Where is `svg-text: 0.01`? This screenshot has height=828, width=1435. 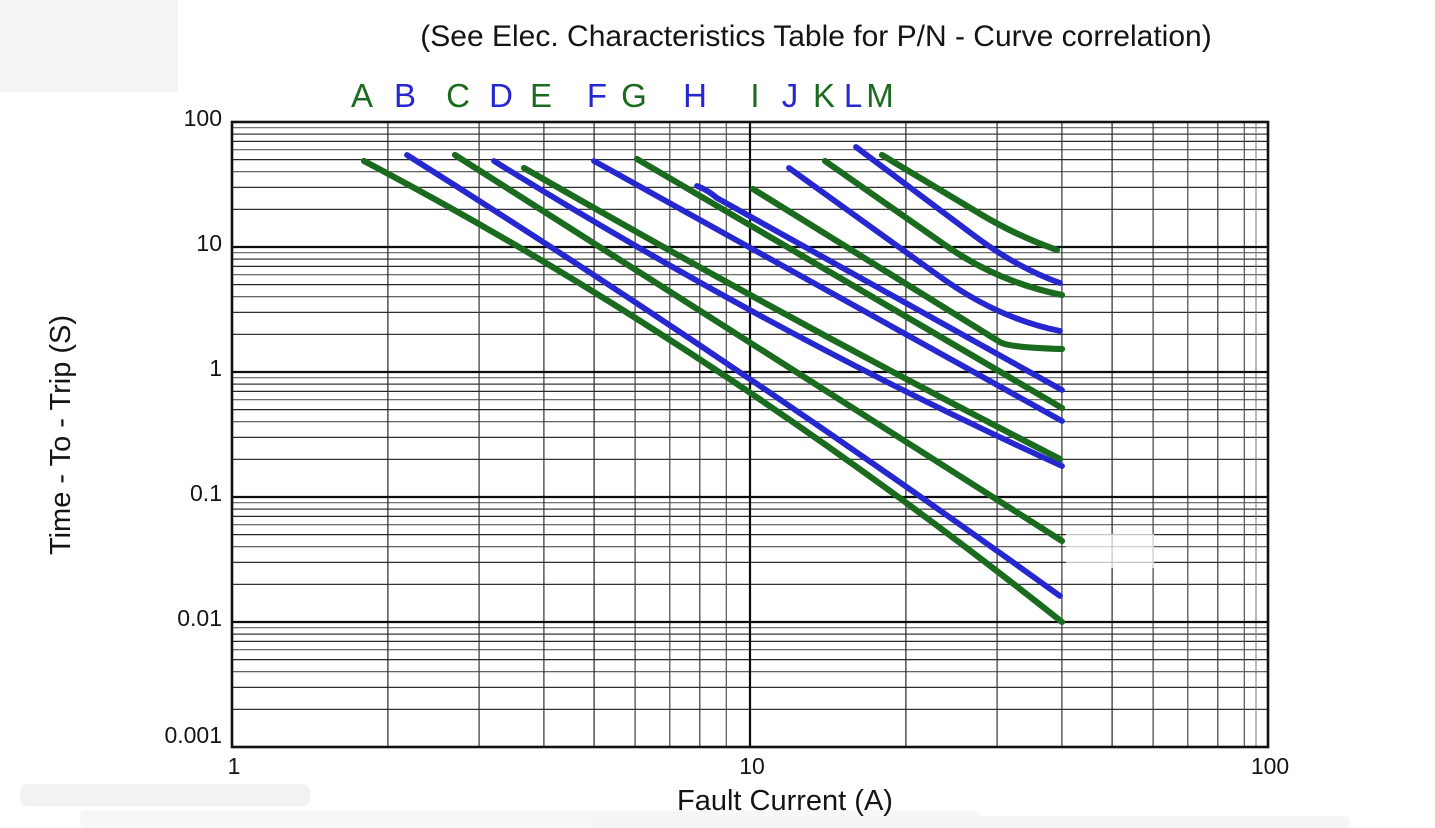
svg-text: 0.01 is located at coordinates (199, 618).